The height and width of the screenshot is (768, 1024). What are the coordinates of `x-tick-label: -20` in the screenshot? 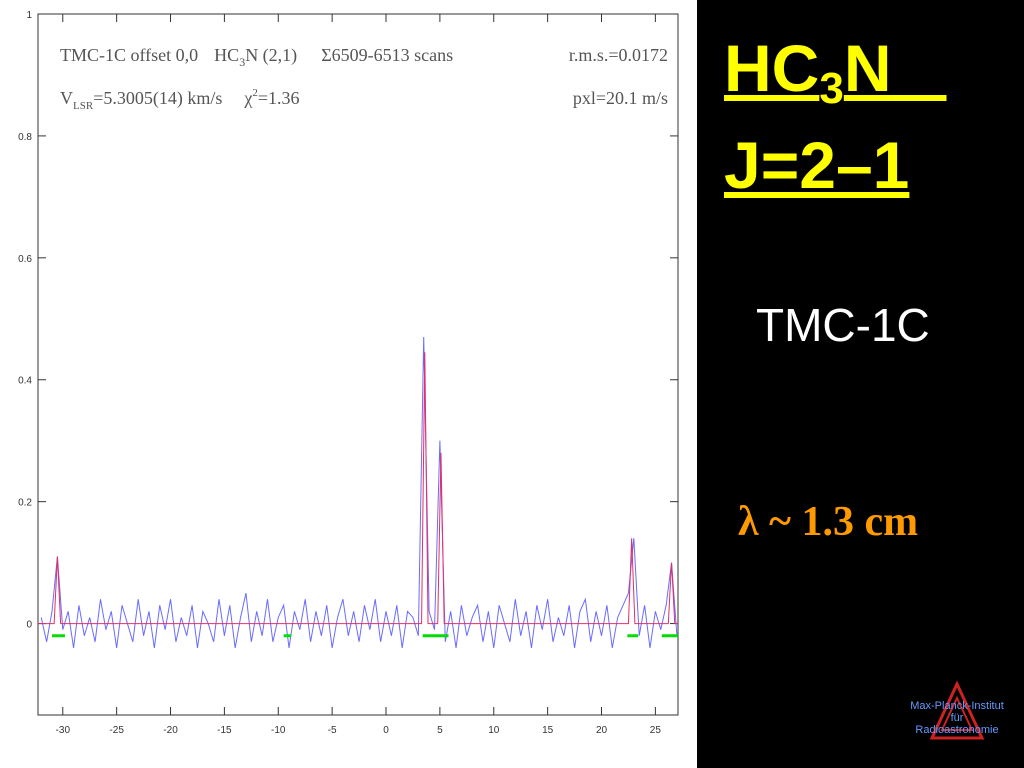 It's located at (170, 730).